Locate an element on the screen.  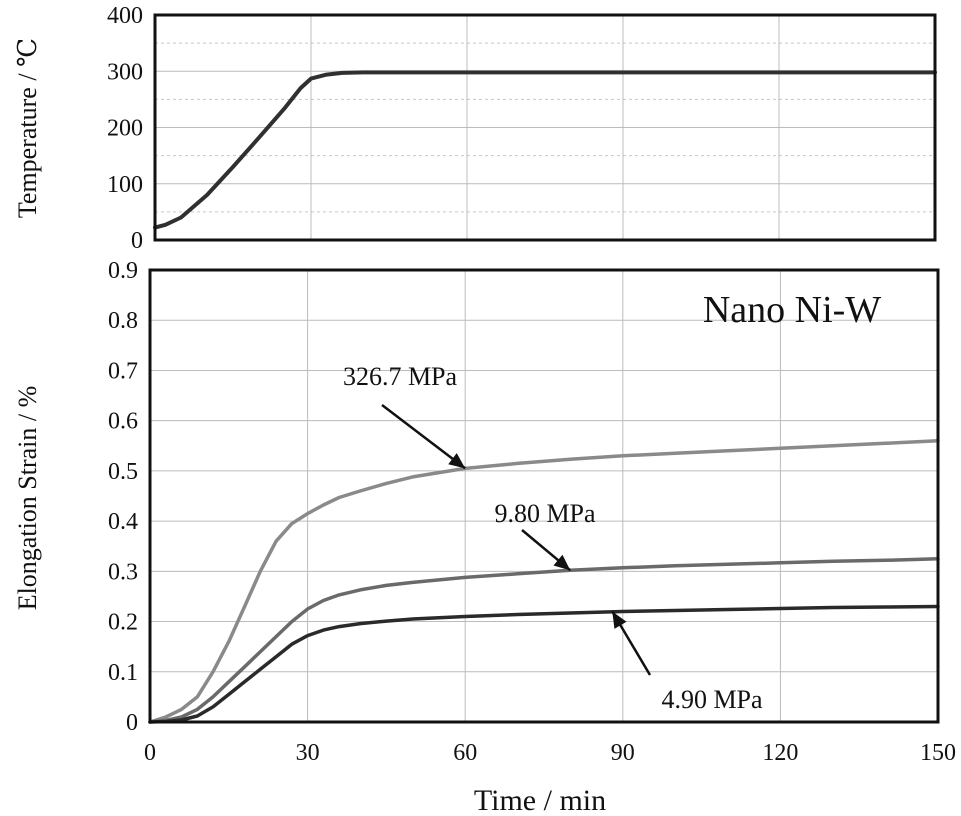
series-label-2: 4.90 MPa is located at coordinates (712, 699).